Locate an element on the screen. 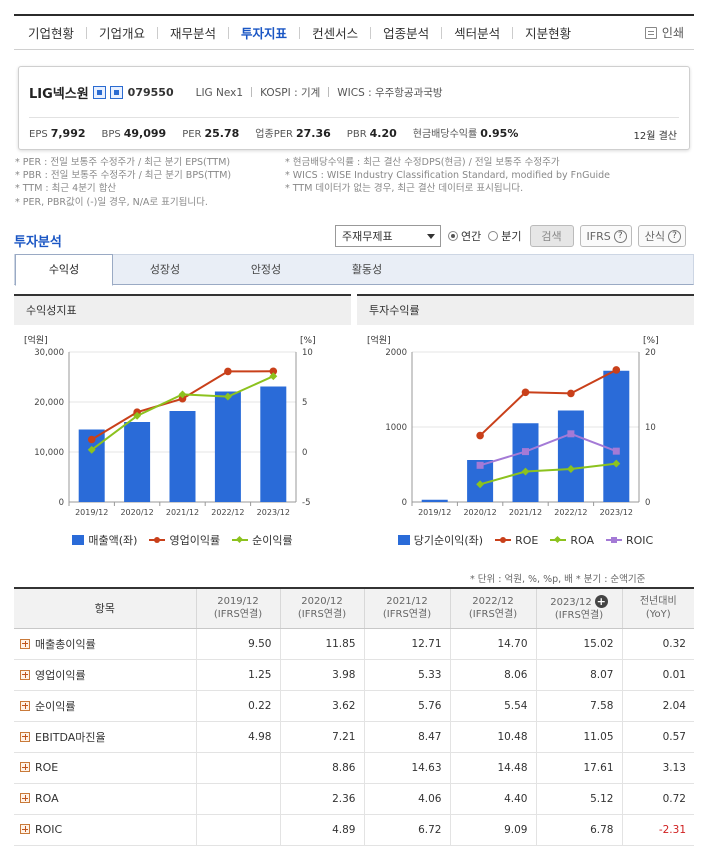 The image size is (707, 849). statement-select: 주재무제표 is located at coordinates (388, 236).